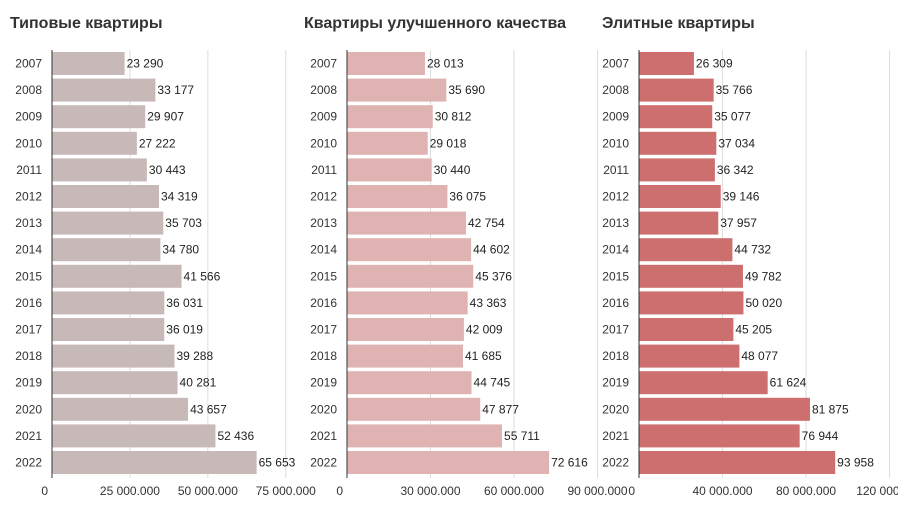 The width and height of the screenshot is (898, 532). I want to click on data-label: 61 624, so click(788, 383).